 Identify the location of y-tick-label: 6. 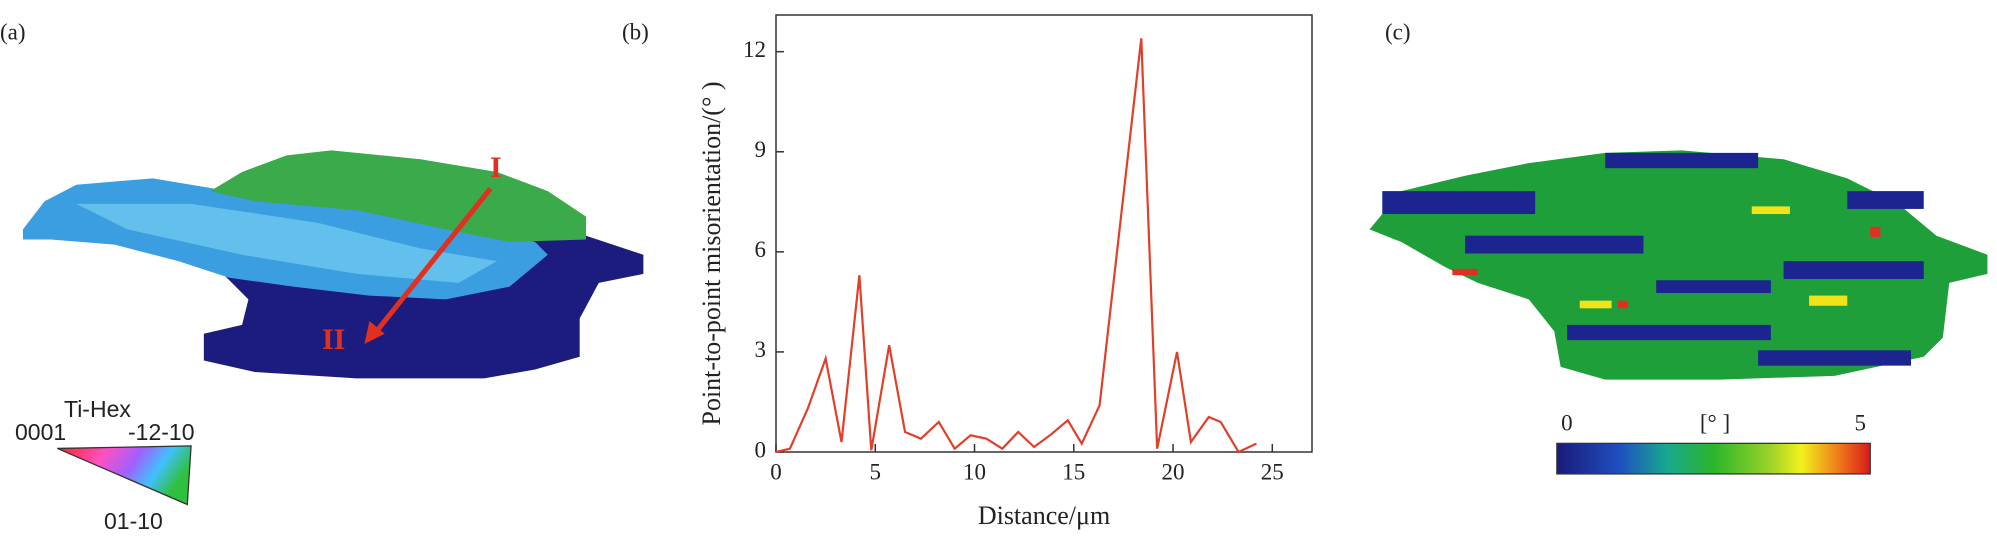
(761, 249).